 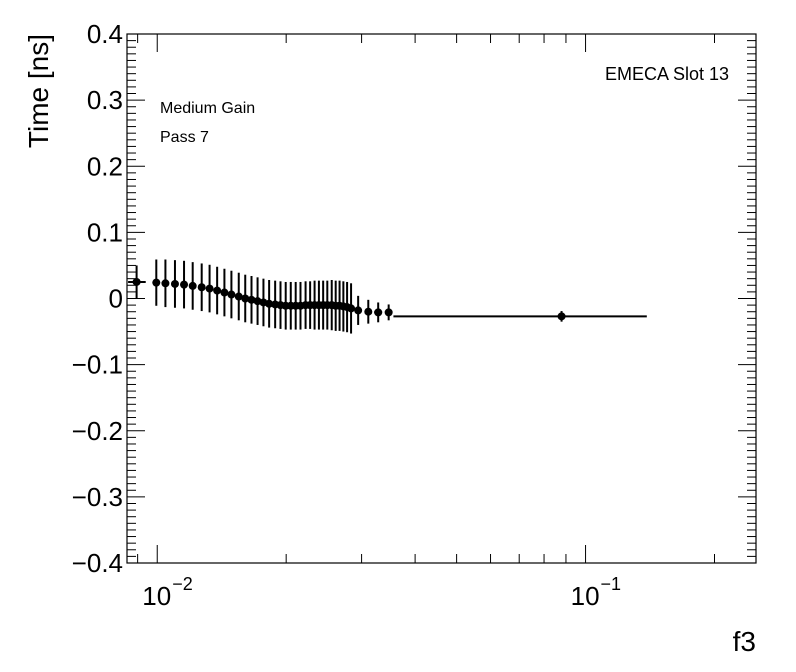 What do you see at coordinates (116, 299) in the screenshot?
I see `y-tick-label: 0` at bounding box center [116, 299].